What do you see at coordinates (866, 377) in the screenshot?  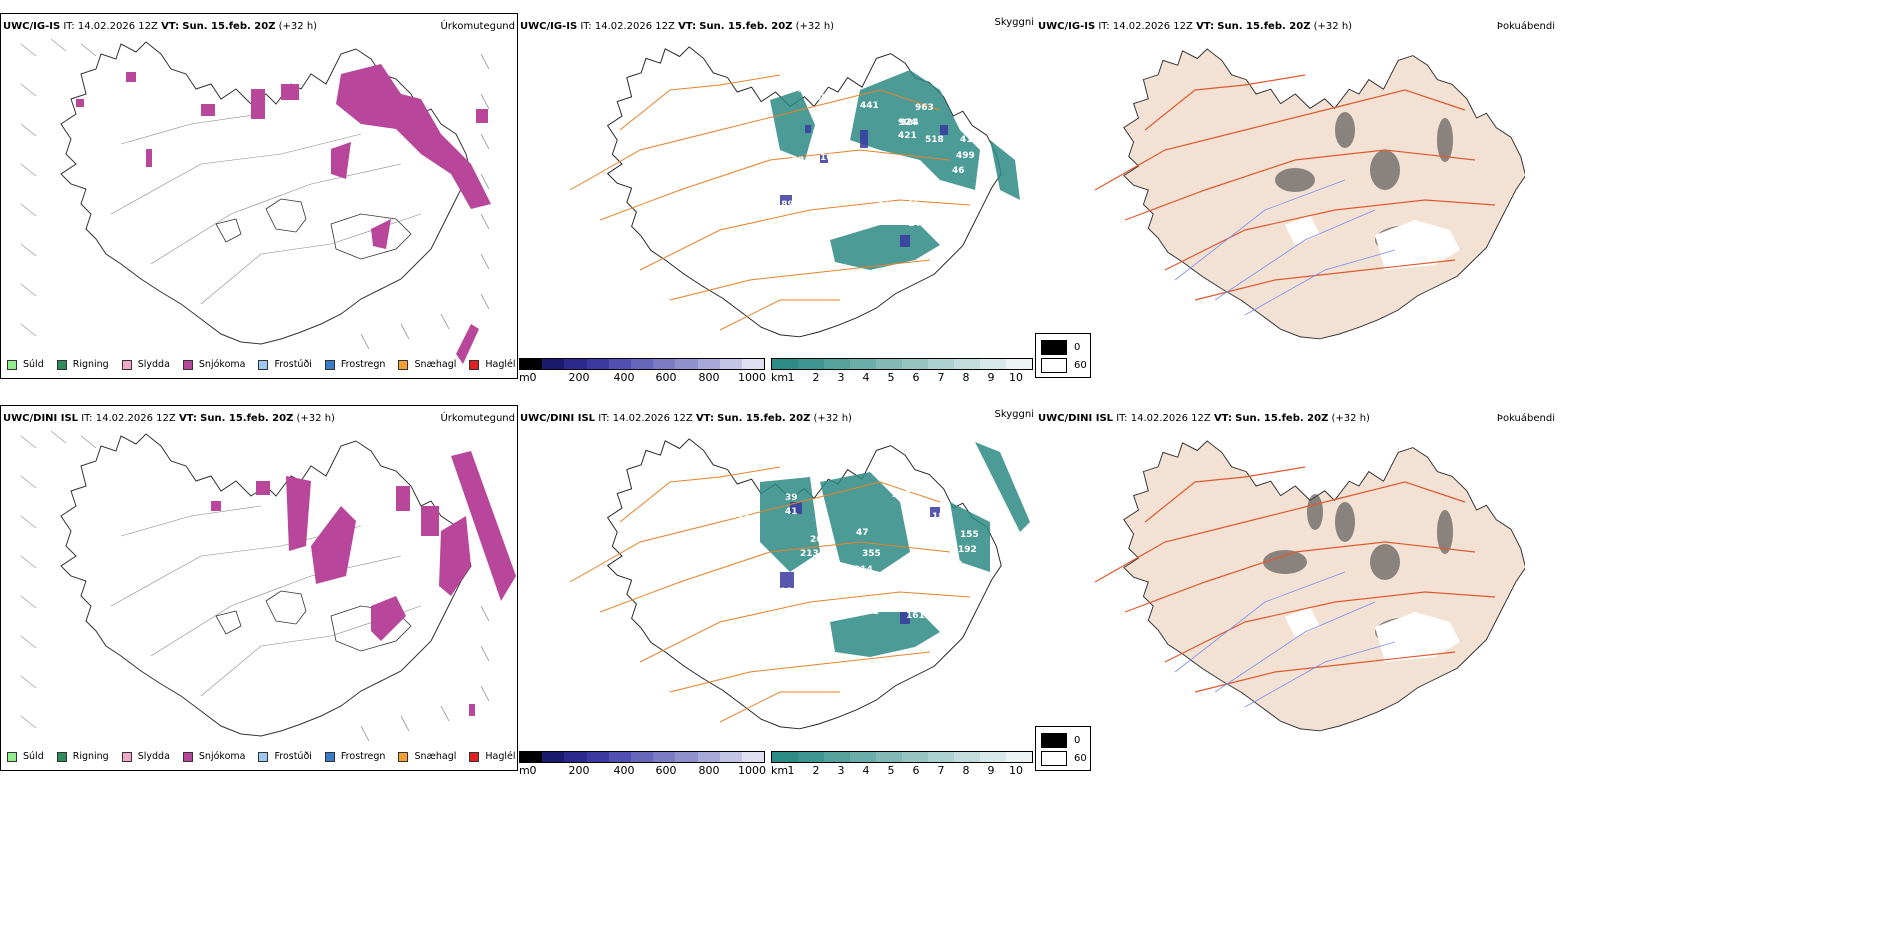 I see `tick: 4` at bounding box center [866, 377].